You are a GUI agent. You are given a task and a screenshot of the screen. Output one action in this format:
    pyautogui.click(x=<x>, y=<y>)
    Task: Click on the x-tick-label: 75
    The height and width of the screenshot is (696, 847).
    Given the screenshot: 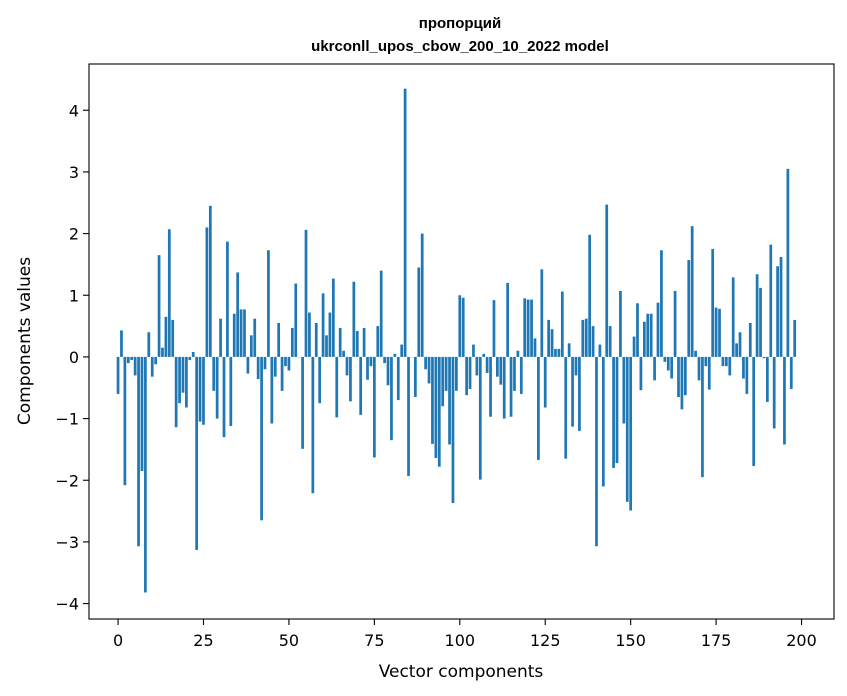 What is the action you would take?
    pyautogui.click(x=374, y=640)
    